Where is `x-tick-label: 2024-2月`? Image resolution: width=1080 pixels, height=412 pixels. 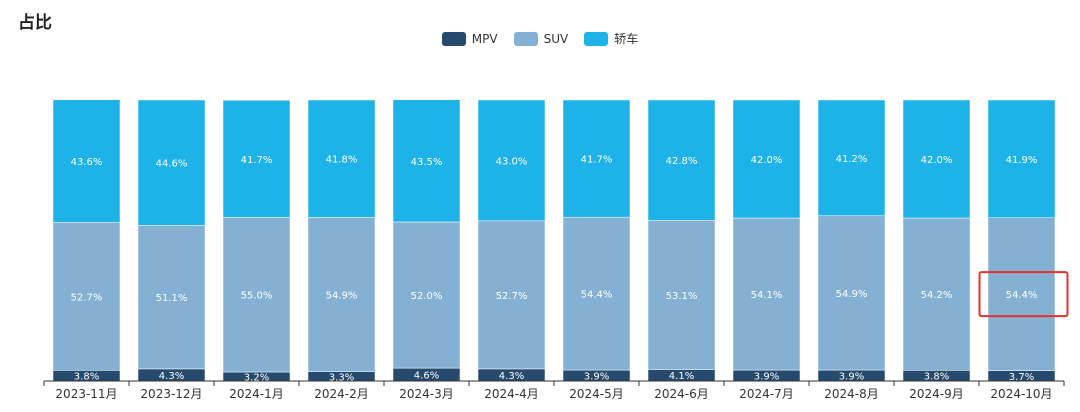 x-tick-label: 2024-2月 is located at coordinates (341, 394).